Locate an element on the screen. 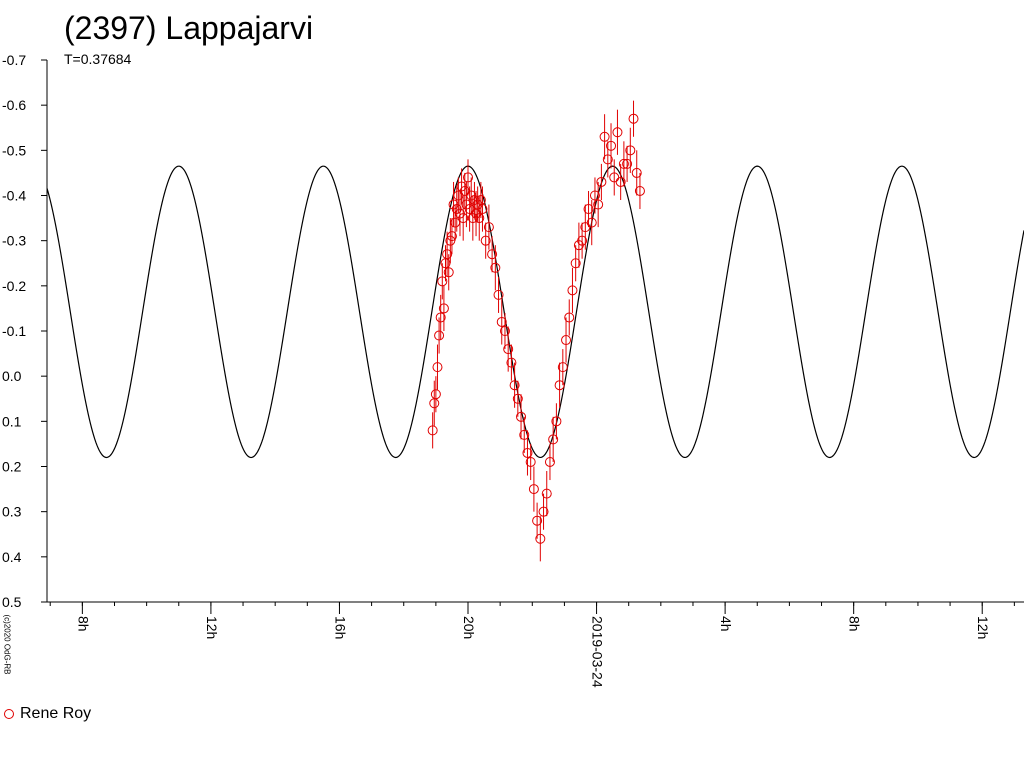 This screenshot has height=768, width=1024. data-points is located at coordinates (536, 331).